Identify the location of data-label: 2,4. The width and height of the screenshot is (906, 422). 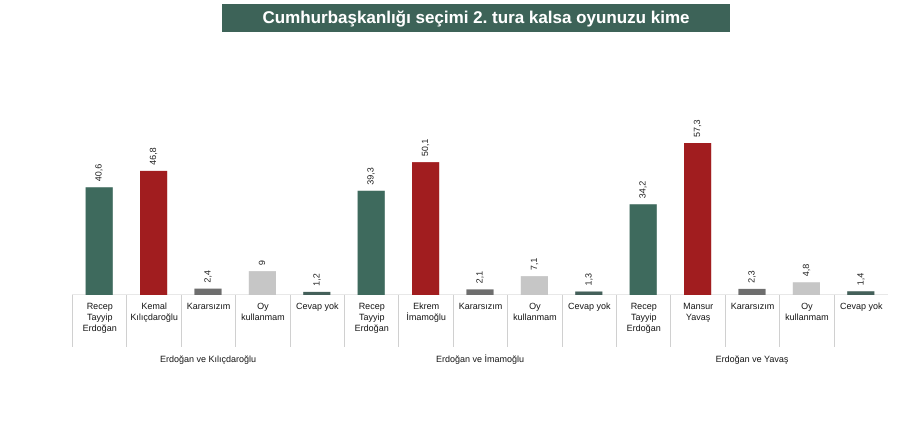
(207, 276).